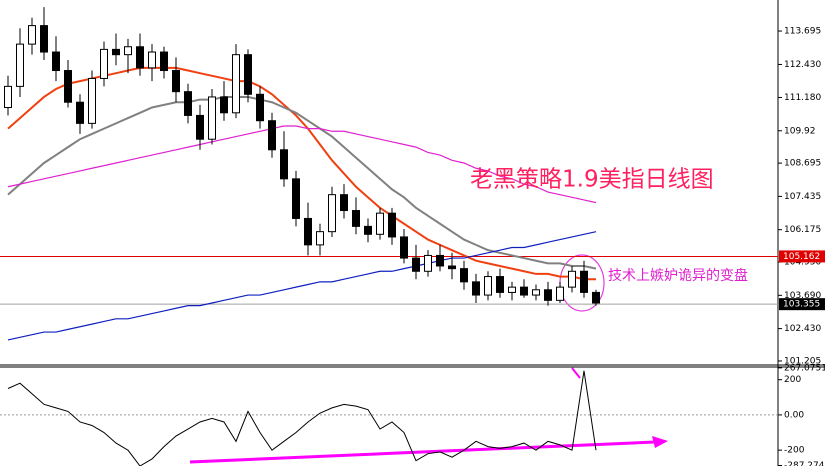  Describe the element at coordinates (792, 380) in the screenshot. I see `y-tick-label: 200` at that location.